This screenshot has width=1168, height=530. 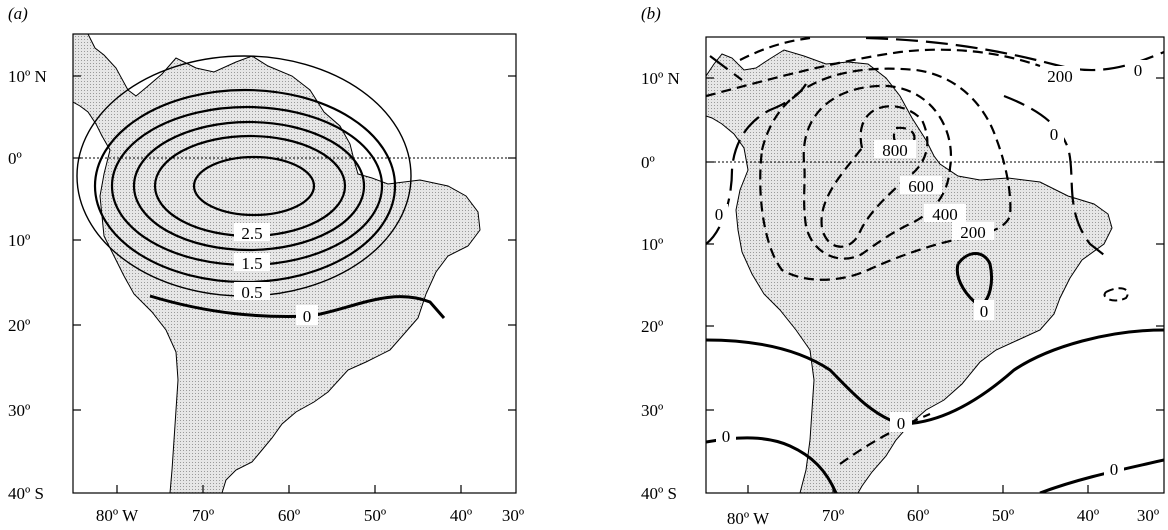 What do you see at coordinates (1014, 54) in the screenshot?
I see `panel-b-contour-zero-north` at bounding box center [1014, 54].